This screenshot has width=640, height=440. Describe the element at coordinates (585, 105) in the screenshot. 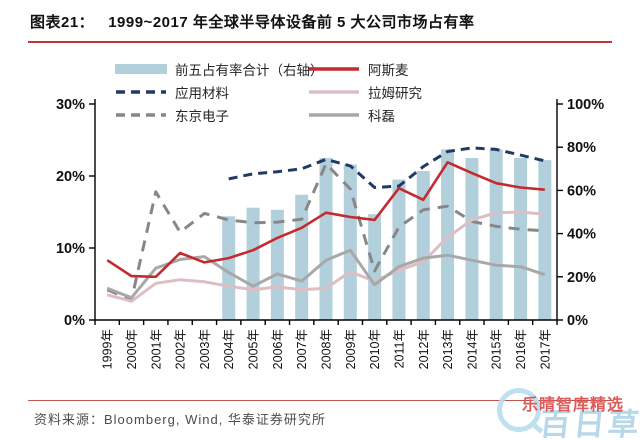

I see `right-axis-label: 100%` at that location.